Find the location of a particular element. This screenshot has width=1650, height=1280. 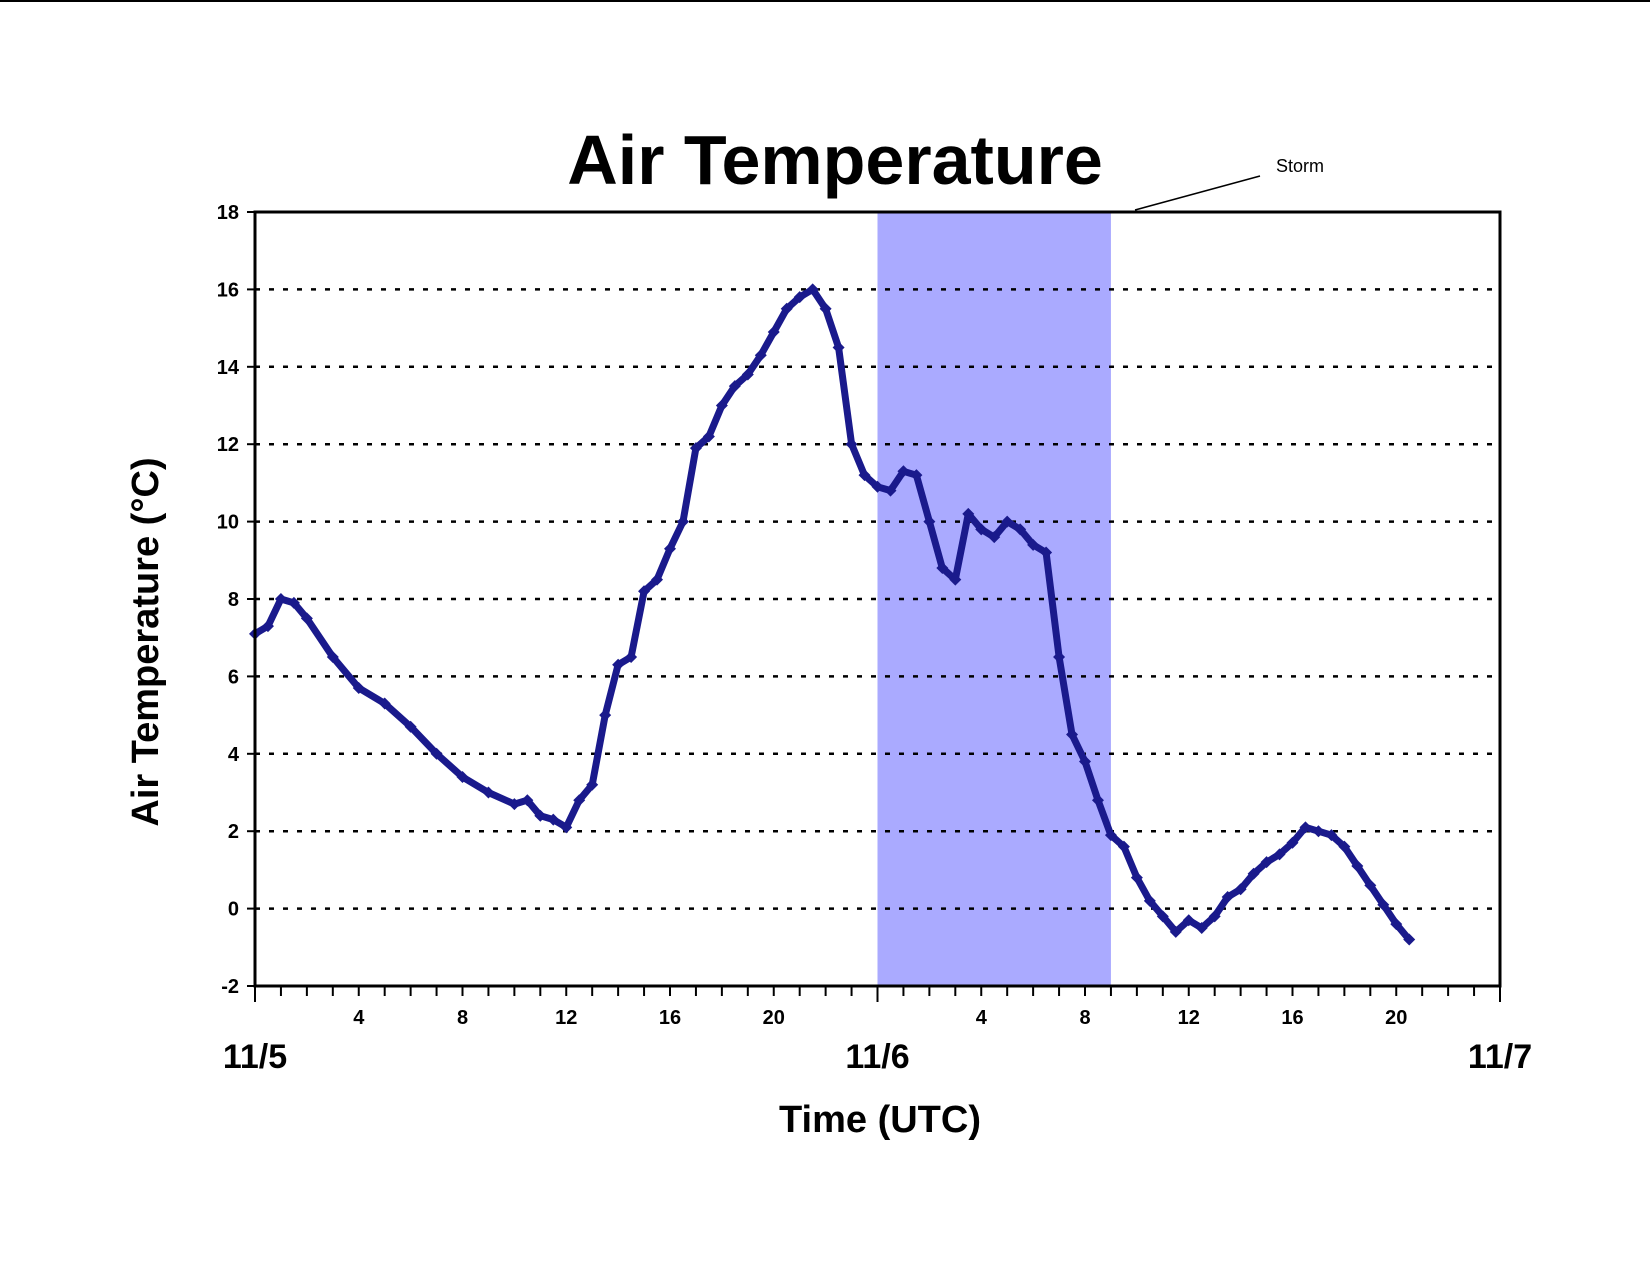

y-tick-label: 4 is located at coordinates (234, 755).